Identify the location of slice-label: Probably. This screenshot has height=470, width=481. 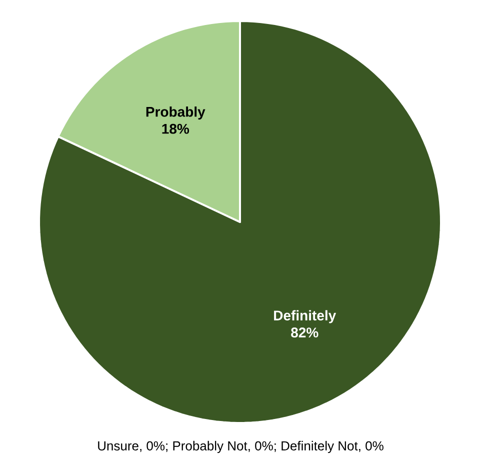
(176, 113).